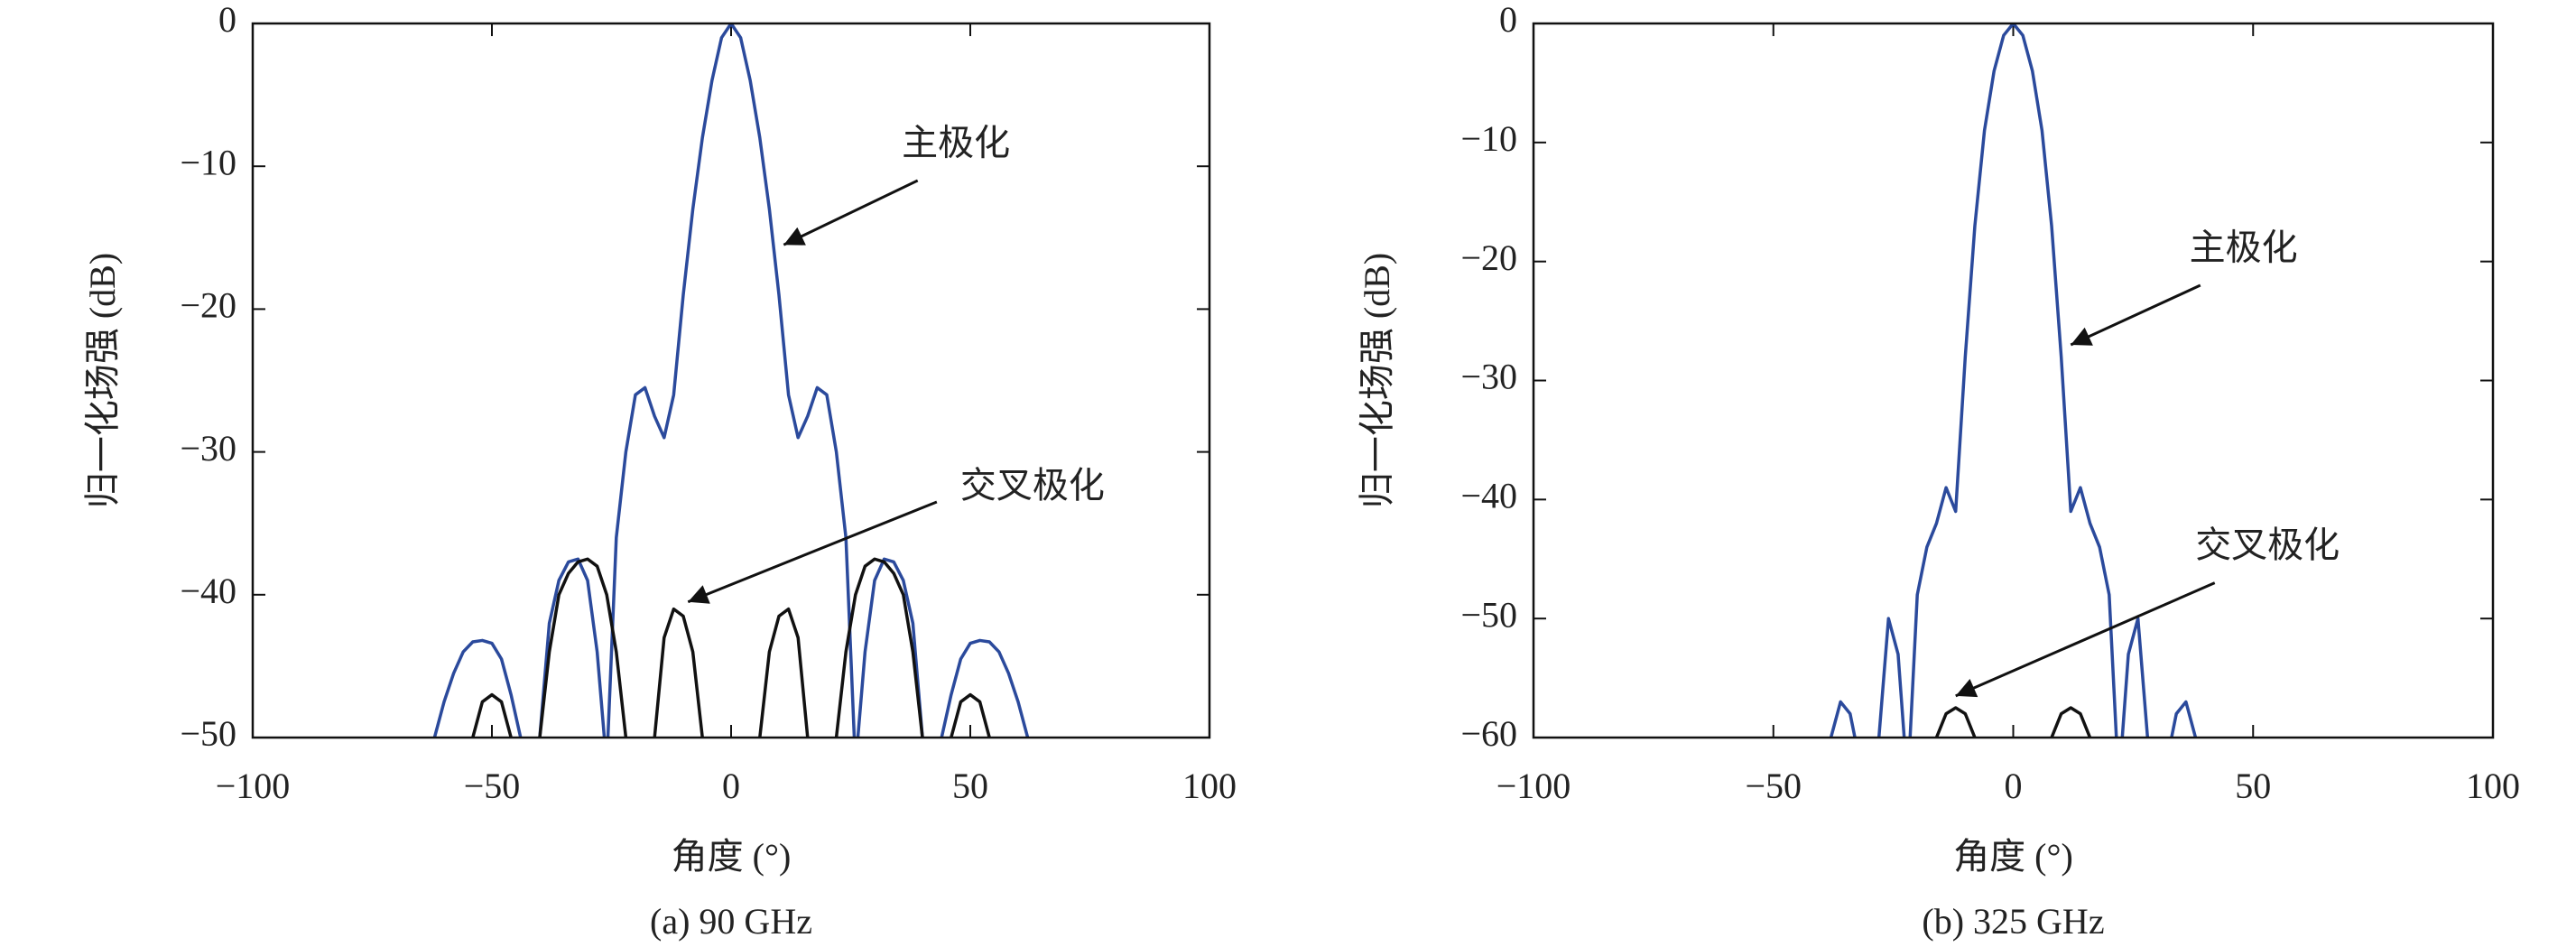 This screenshot has height=947, width=2576. Describe the element at coordinates (1488, 733) in the screenshot. I see `y-tick-label: −60` at that location.